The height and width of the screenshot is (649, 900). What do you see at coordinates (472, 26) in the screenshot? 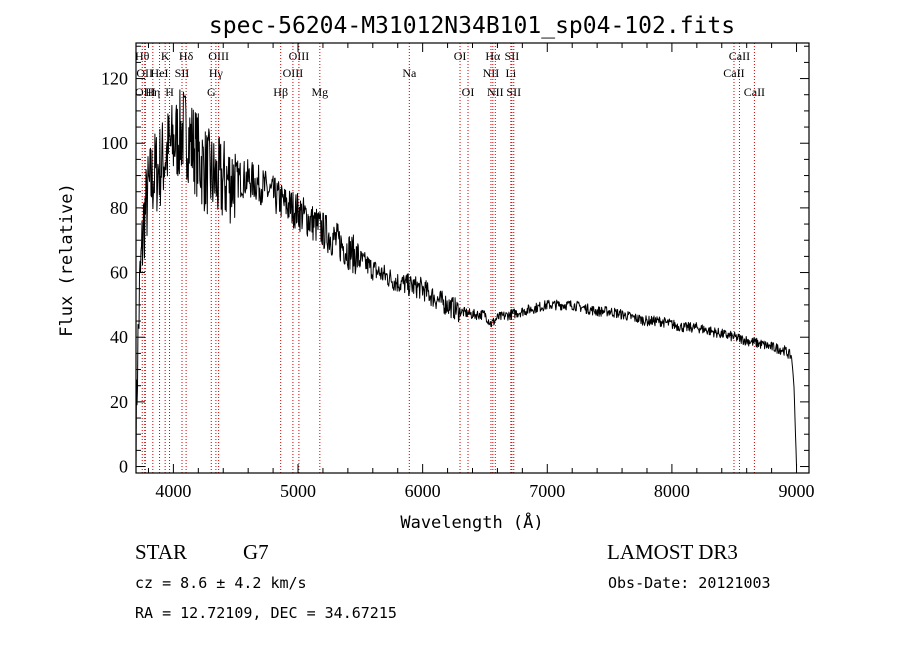
I see `chart-title: spec-56204-M31012N34B101_sp04-102.fits` at bounding box center [472, 26].